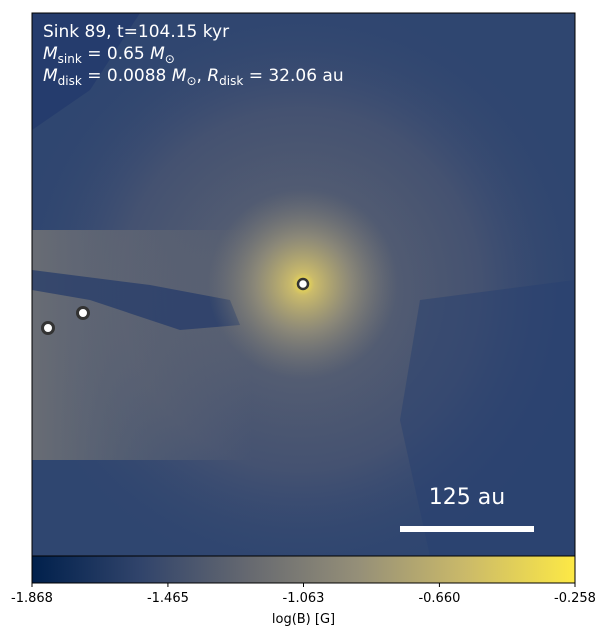 This screenshot has height=640, width=607. Describe the element at coordinates (193, 77) in the screenshot. I see `mass-disk: Mdisk = 0.0088 M⊙, Rdisk = 32.06 au` at that location.